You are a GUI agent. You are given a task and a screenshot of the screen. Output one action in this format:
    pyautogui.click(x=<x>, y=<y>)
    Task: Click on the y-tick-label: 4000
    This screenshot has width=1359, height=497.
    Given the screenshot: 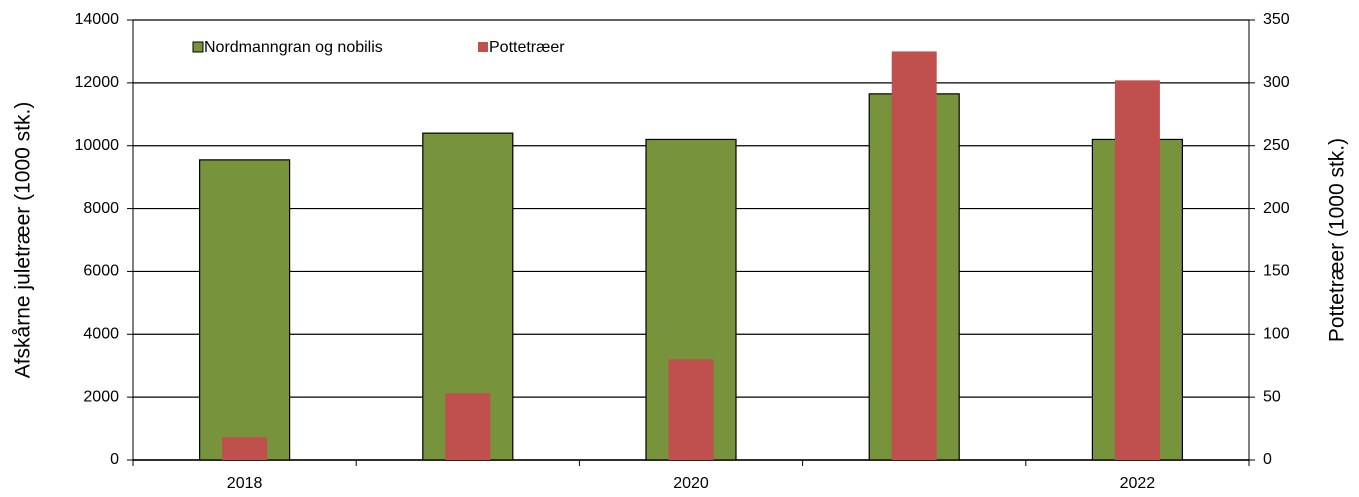 What is the action you would take?
    pyautogui.click(x=101, y=334)
    